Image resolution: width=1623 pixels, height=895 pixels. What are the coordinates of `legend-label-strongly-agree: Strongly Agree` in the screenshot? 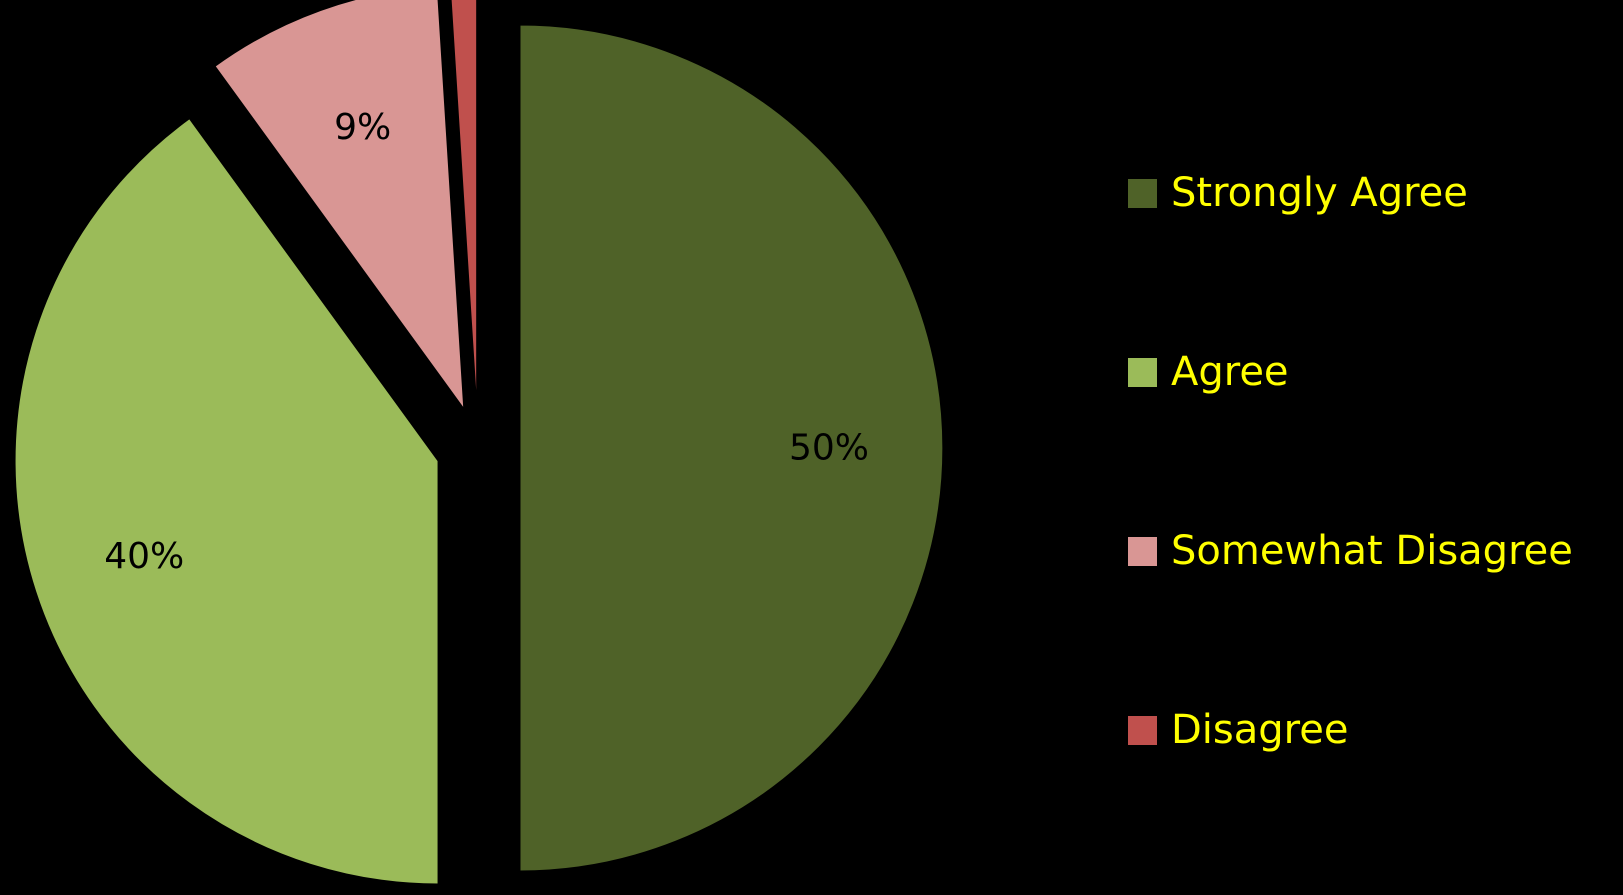 It's located at (1319, 193).